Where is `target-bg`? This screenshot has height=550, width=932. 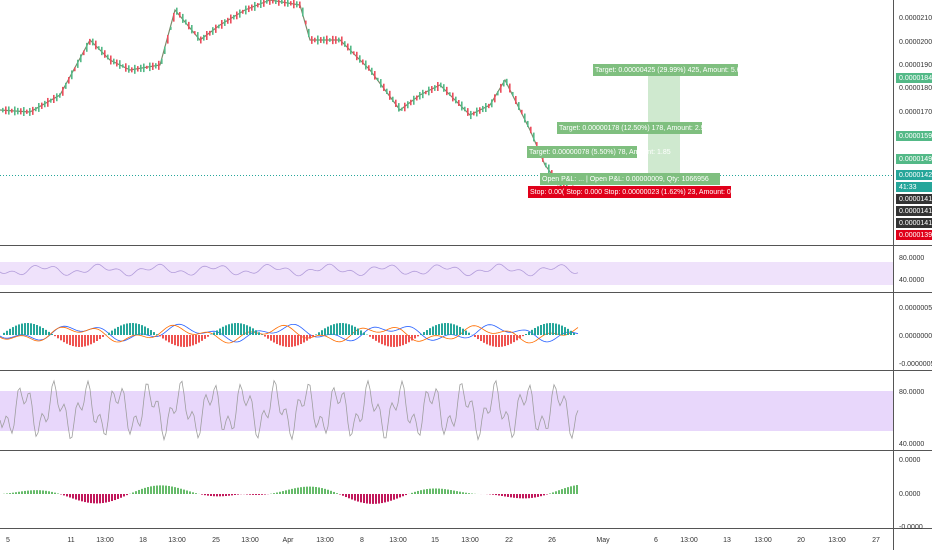 target-bg is located at coordinates (582, 152).